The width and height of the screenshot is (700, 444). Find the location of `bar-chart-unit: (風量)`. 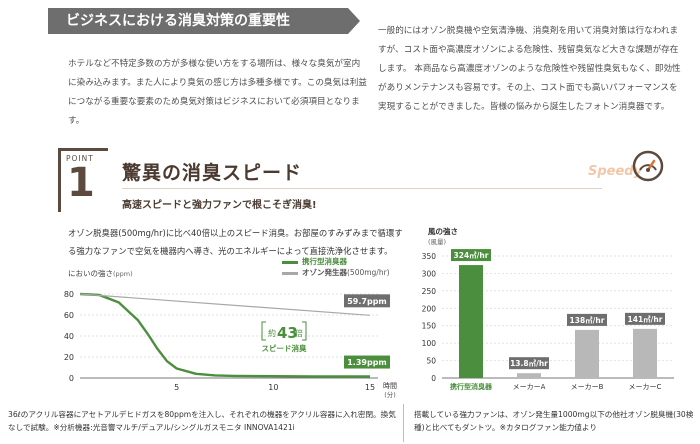

bar-chart-unit: (風量) is located at coordinates (437, 242).